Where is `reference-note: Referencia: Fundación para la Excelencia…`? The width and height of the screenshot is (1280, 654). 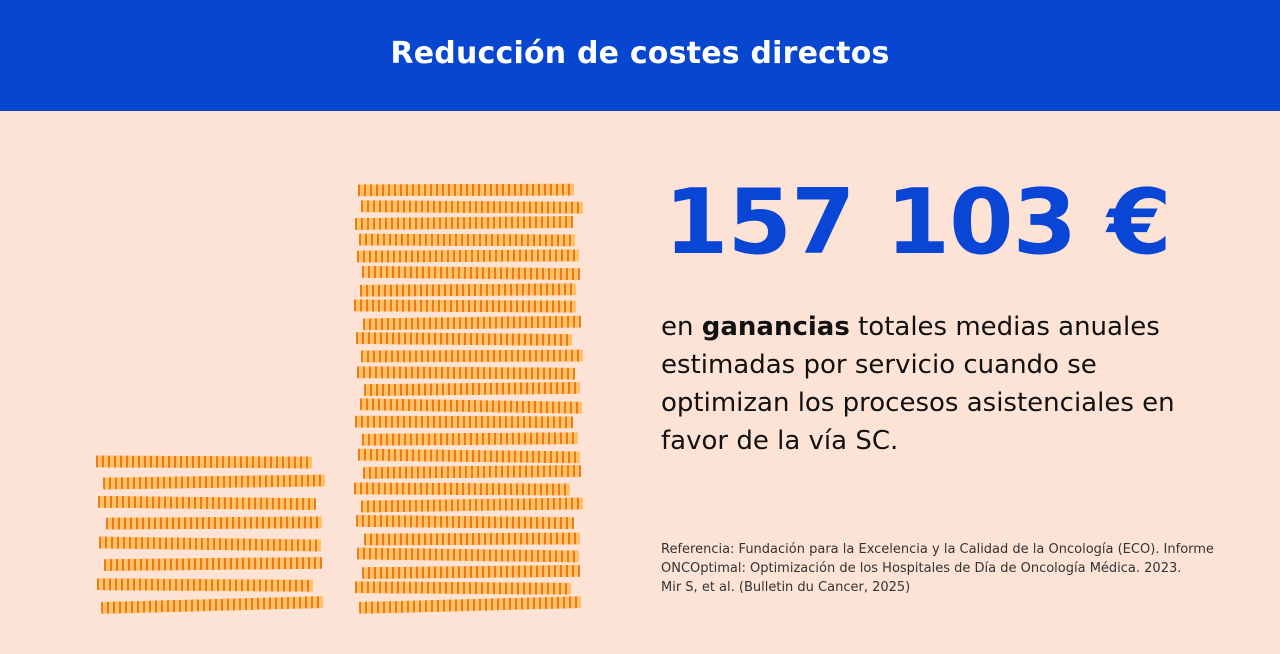 reference-note: Referencia: Fundación para la Excelencia… is located at coordinates (961, 568).